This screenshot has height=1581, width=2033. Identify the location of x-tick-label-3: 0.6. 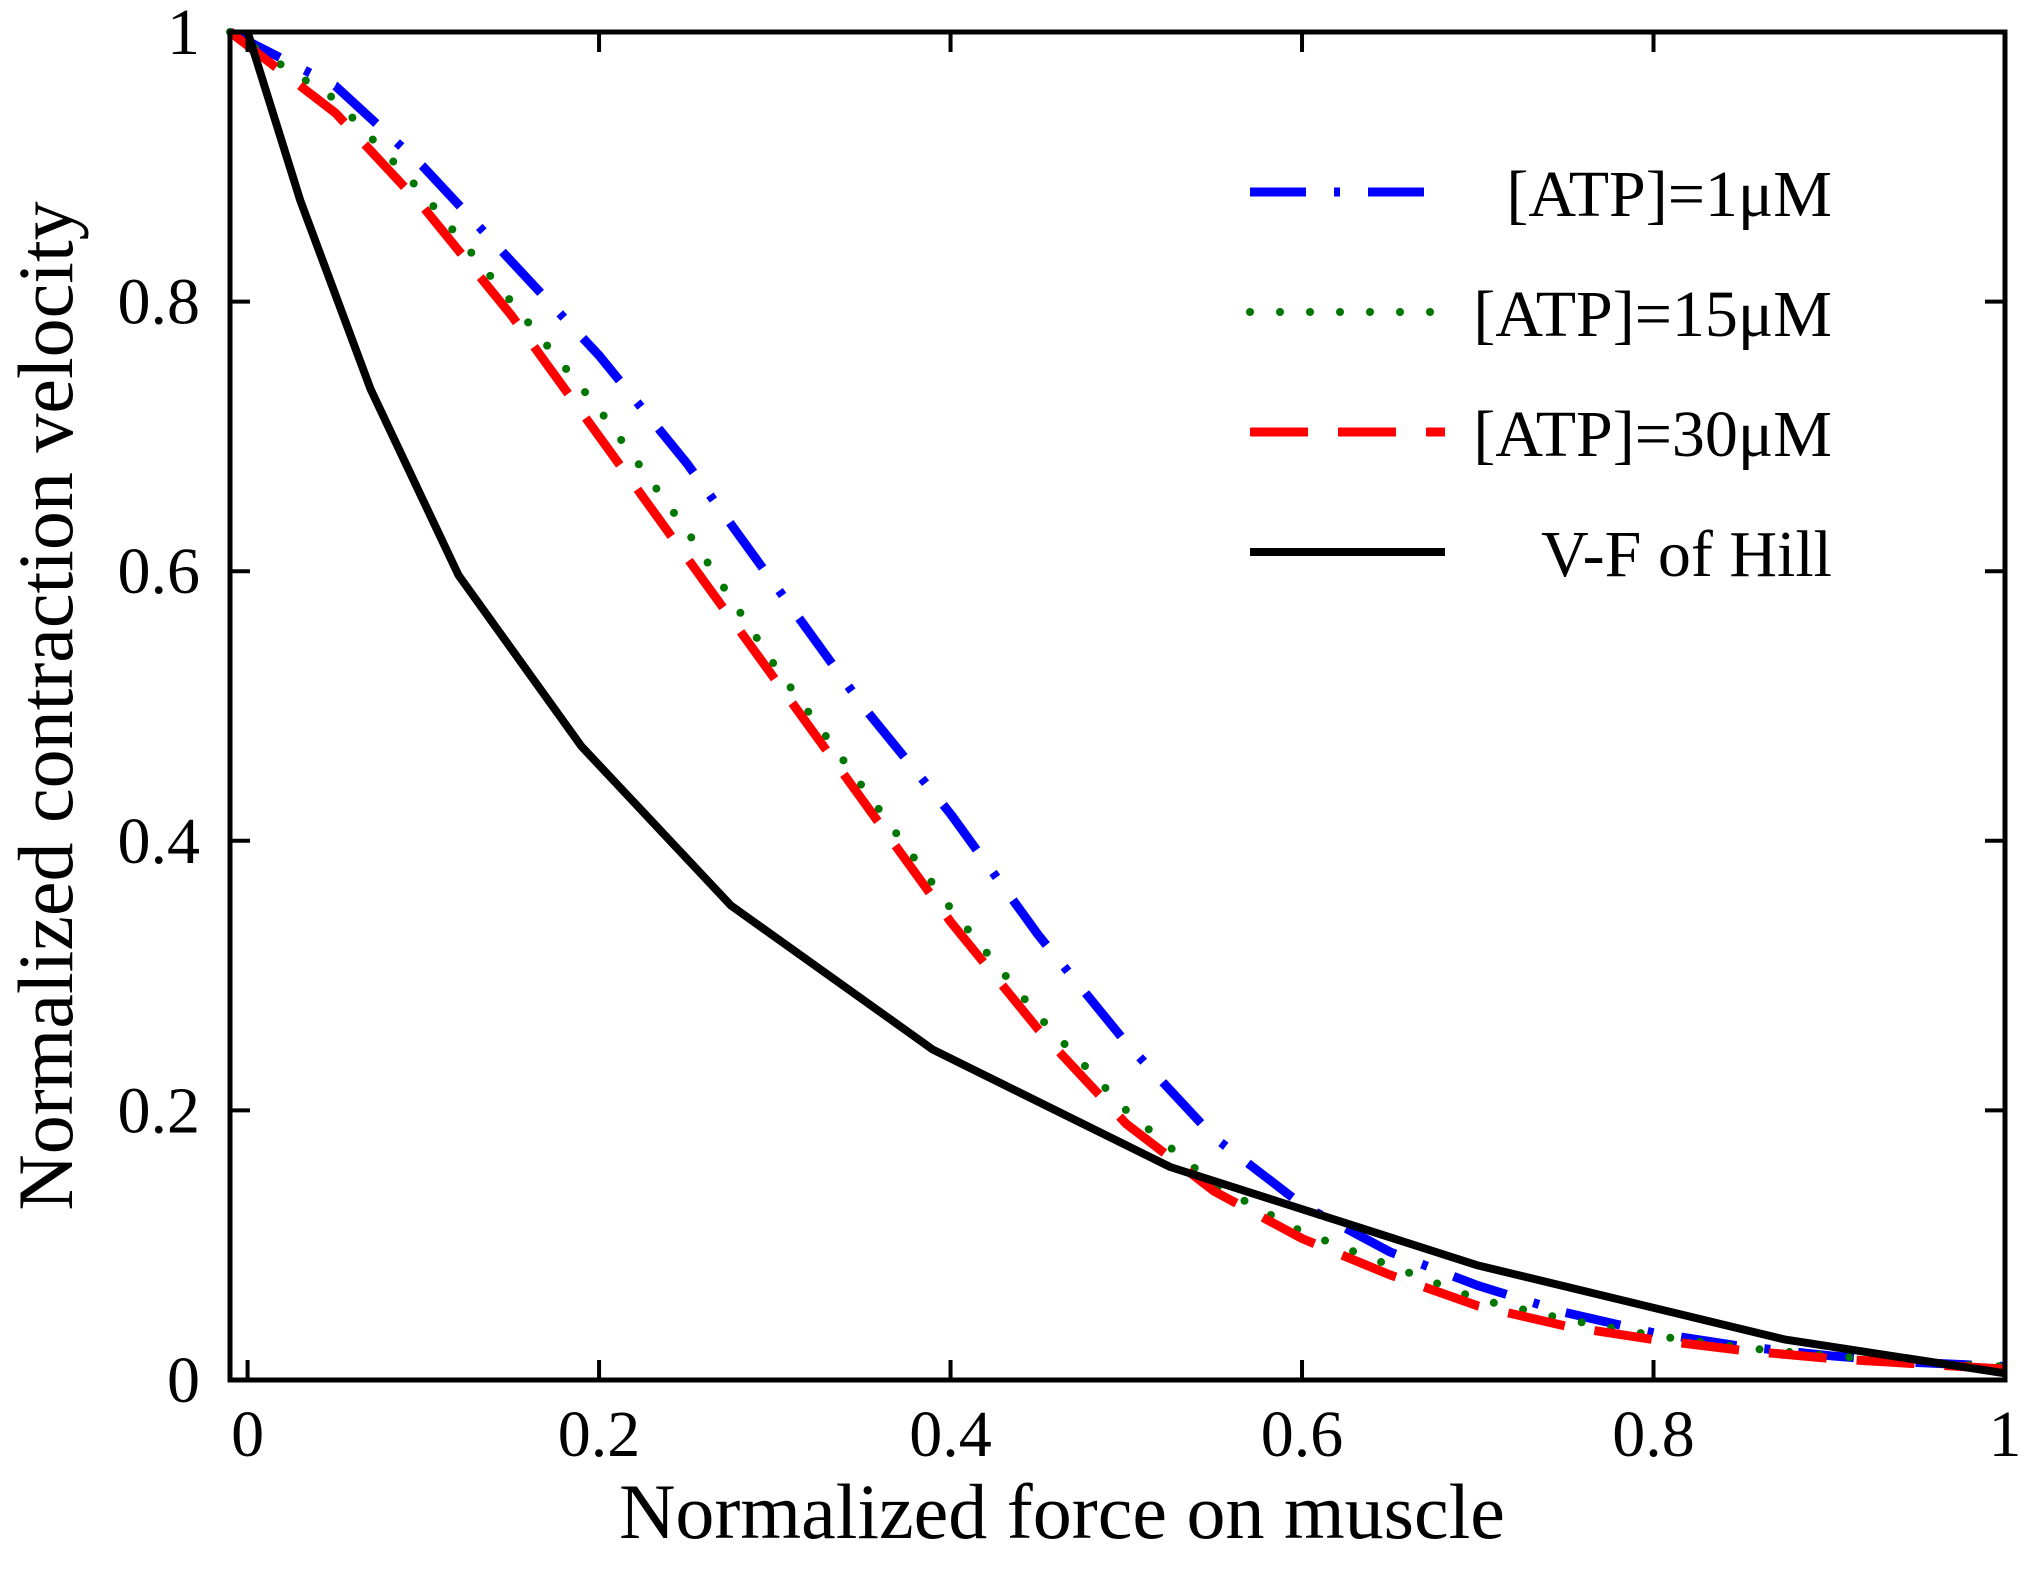
(1302, 1434).